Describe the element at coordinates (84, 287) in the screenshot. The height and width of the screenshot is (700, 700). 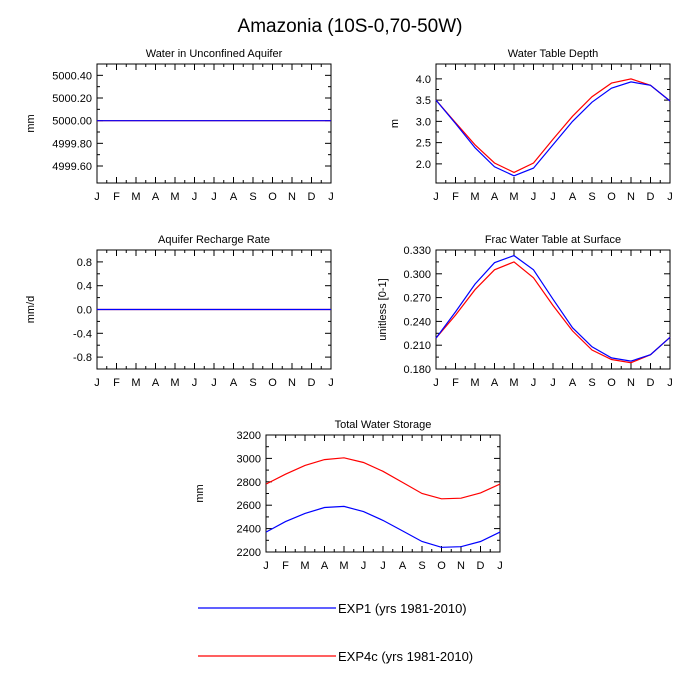
I see `y-tick-label: 0.4` at that location.